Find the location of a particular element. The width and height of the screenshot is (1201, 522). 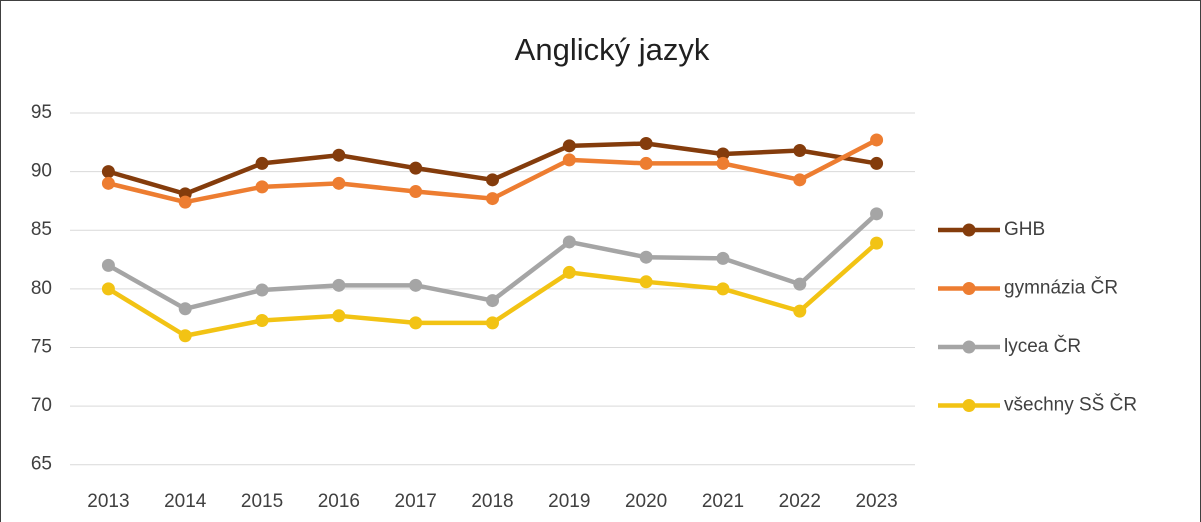

x-tick-label: 2021 is located at coordinates (723, 501).